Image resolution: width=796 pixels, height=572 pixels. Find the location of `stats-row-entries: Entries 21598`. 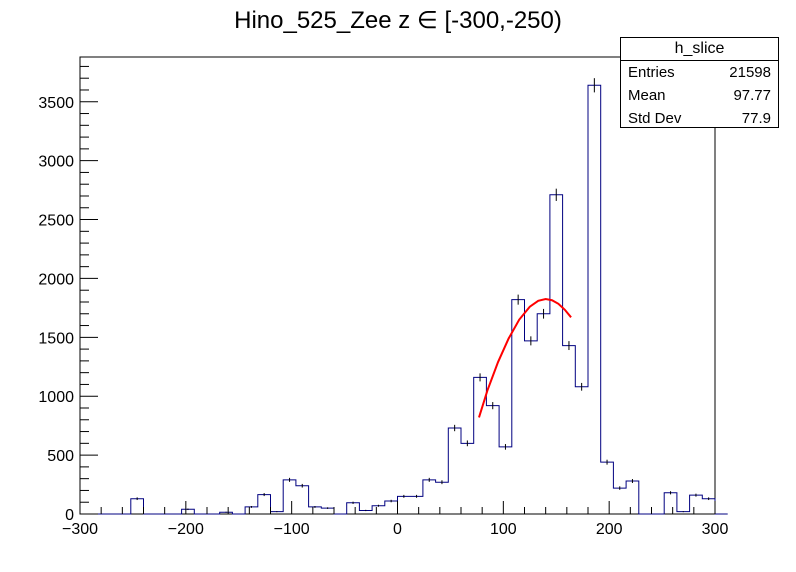

stats-row-entries: Entries 21598 is located at coordinates (699, 72).